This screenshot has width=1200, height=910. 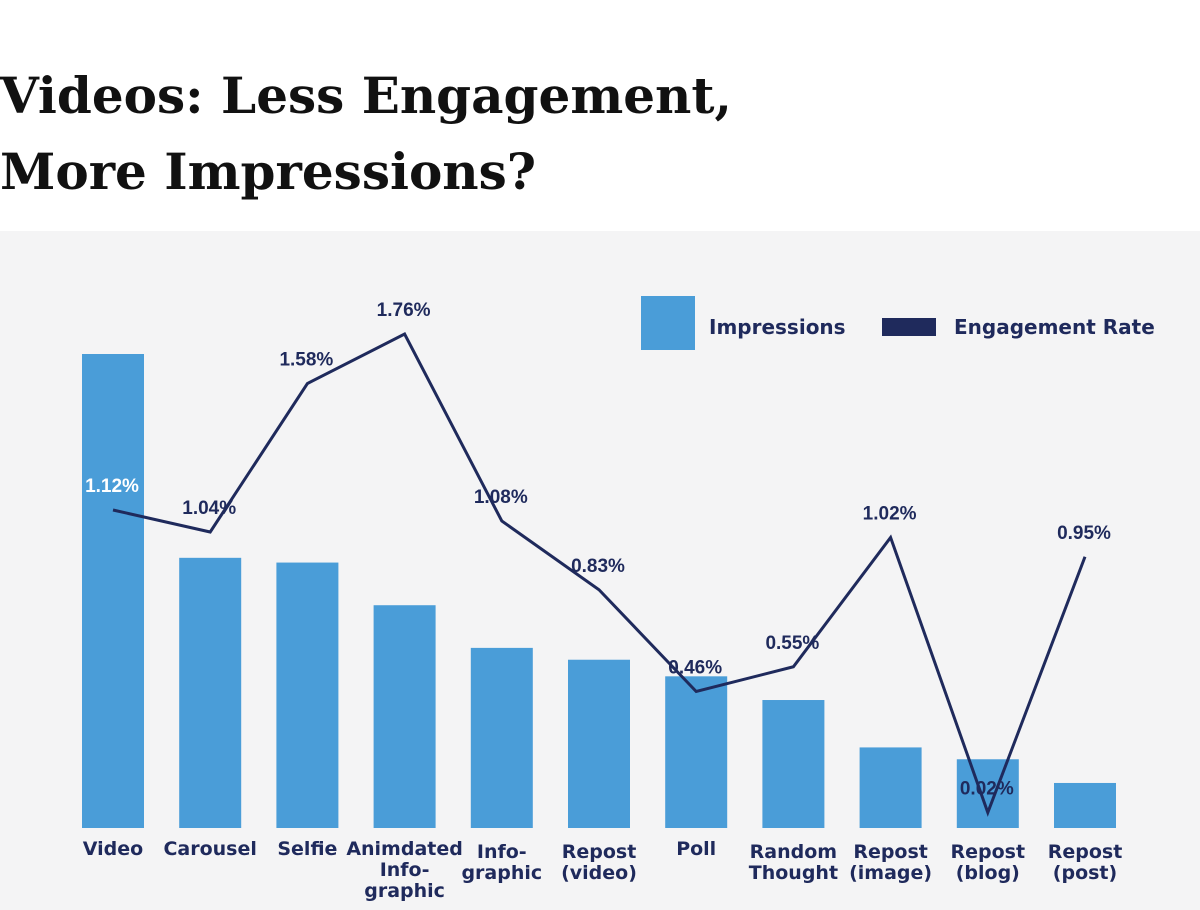 What do you see at coordinates (306, 360) in the screenshot?
I see `engagement-data-label: 1.58%` at bounding box center [306, 360].